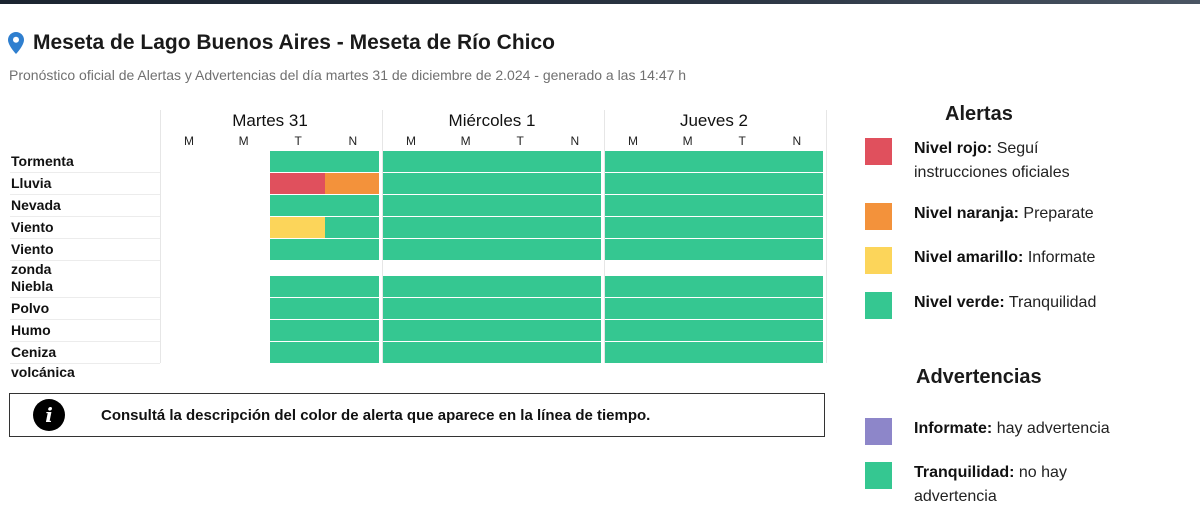  Describe the element at coordinates (969, 257) in the screenshot. I see `legend-level: Nivel amarillo:` at that location.